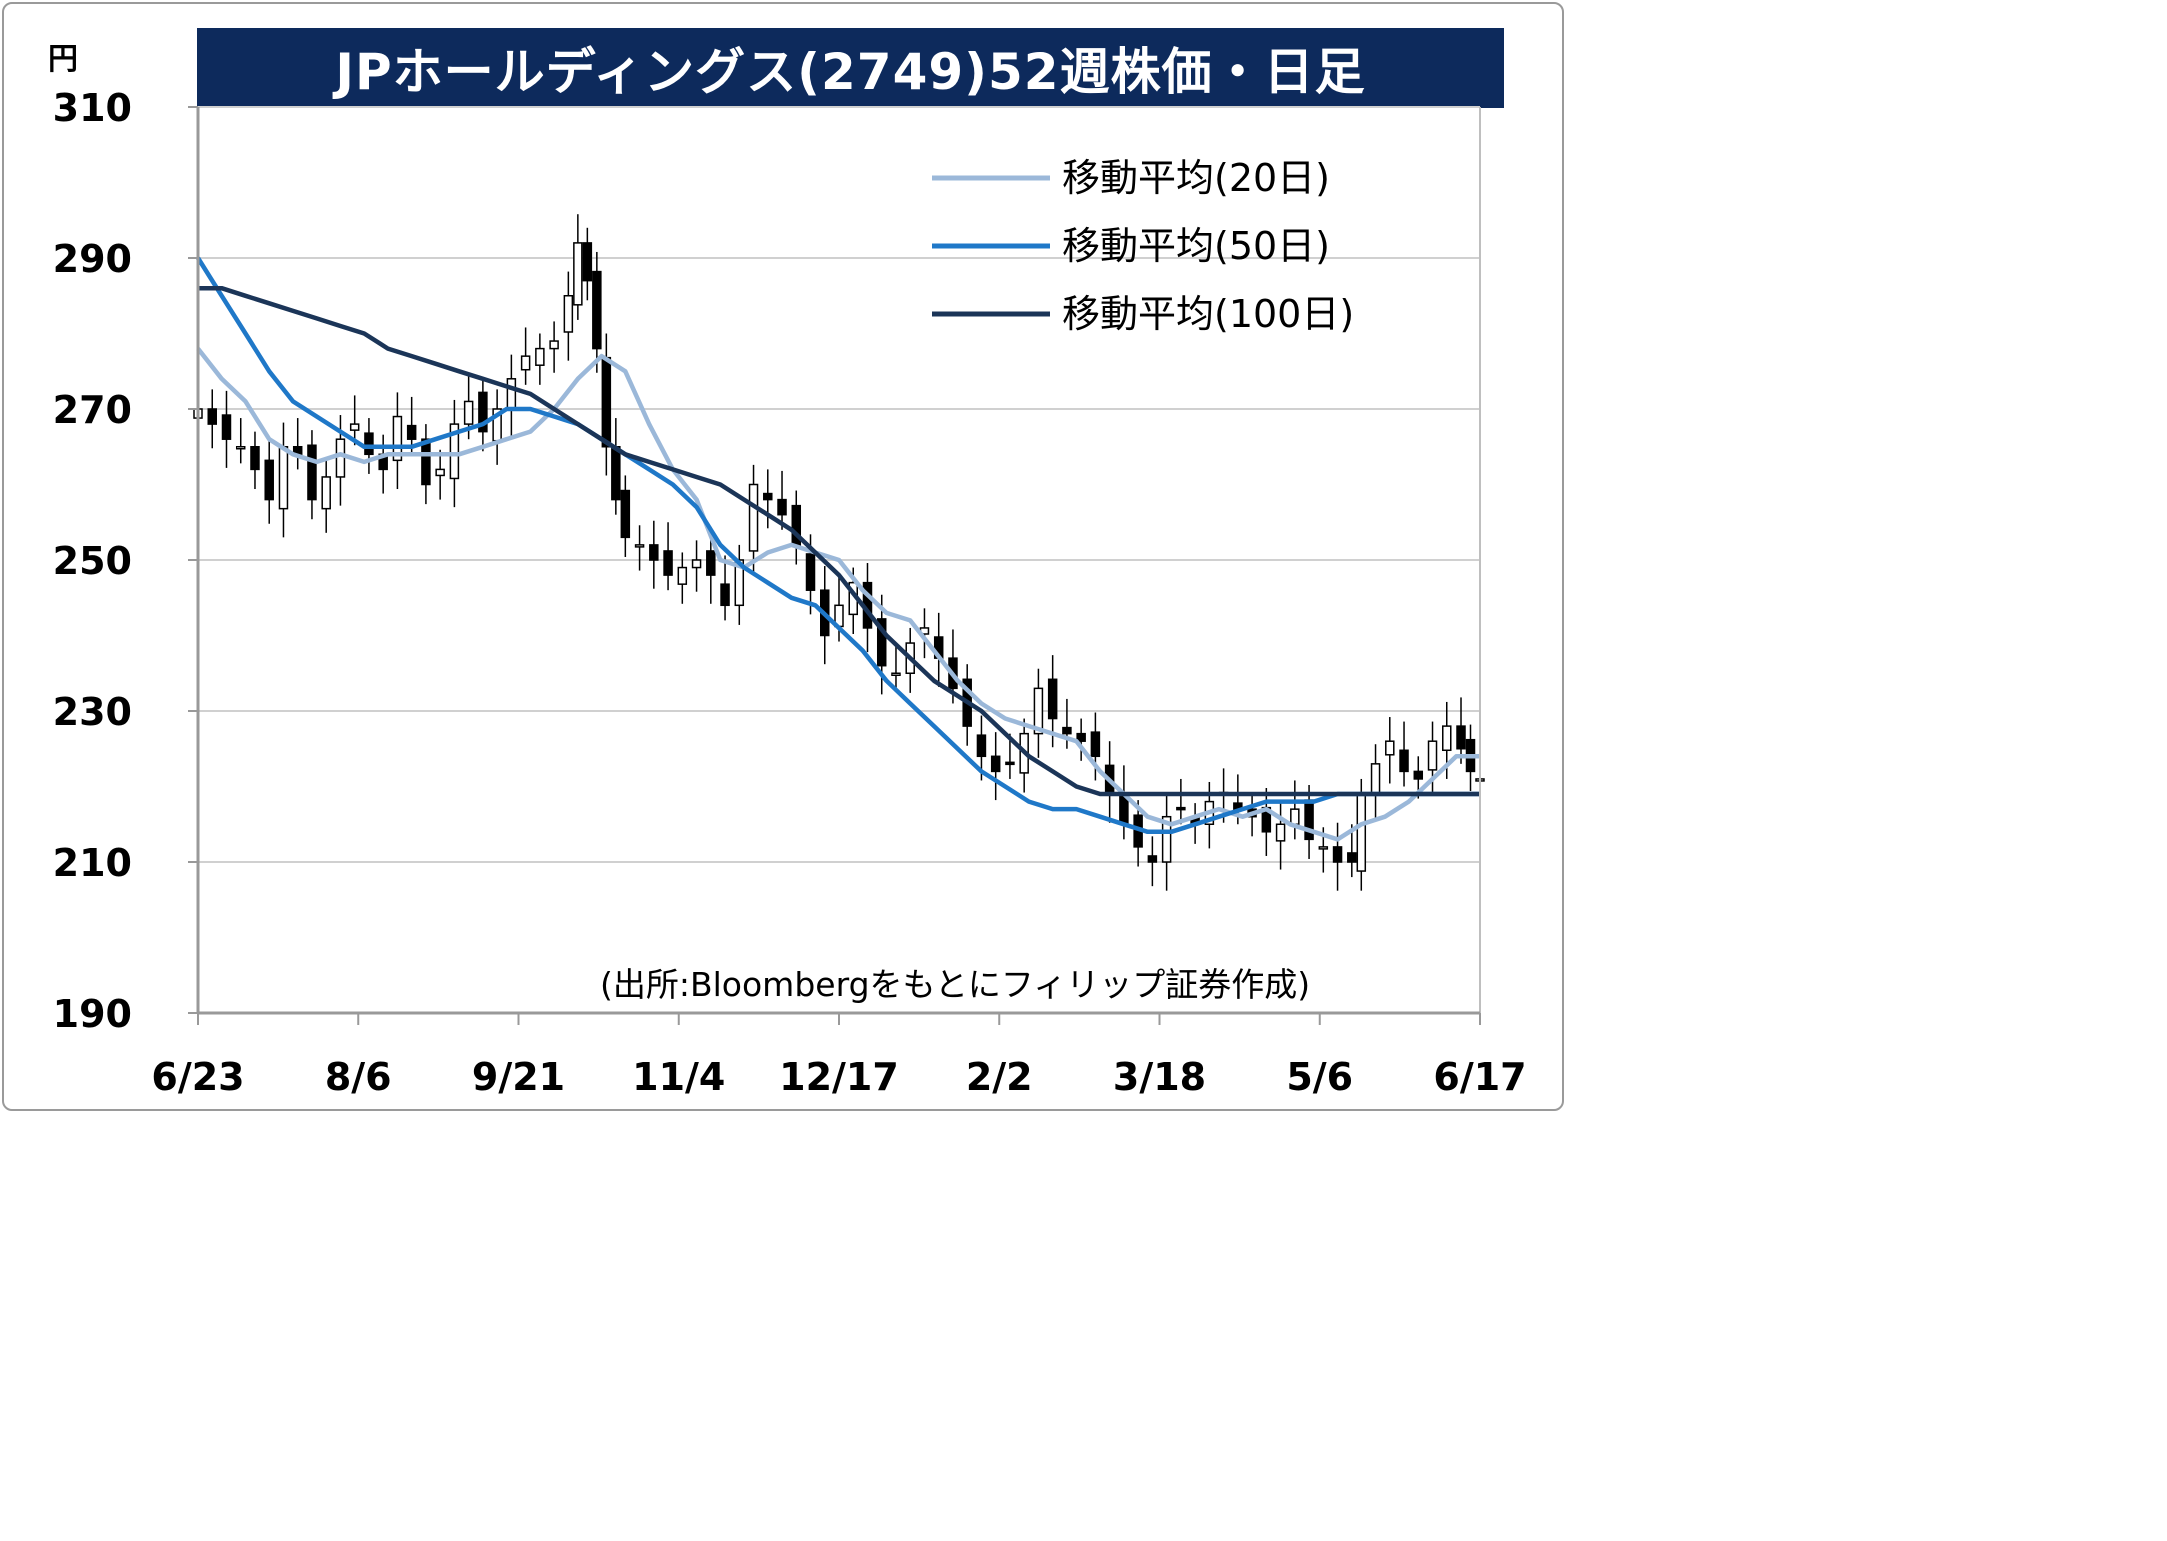 The image size is (2167, 1541). Describe the element at coordinates (850, 68) in the screenshot. I see `chart-title: JPホールディングス(2749)52週株価・日足` at that location.